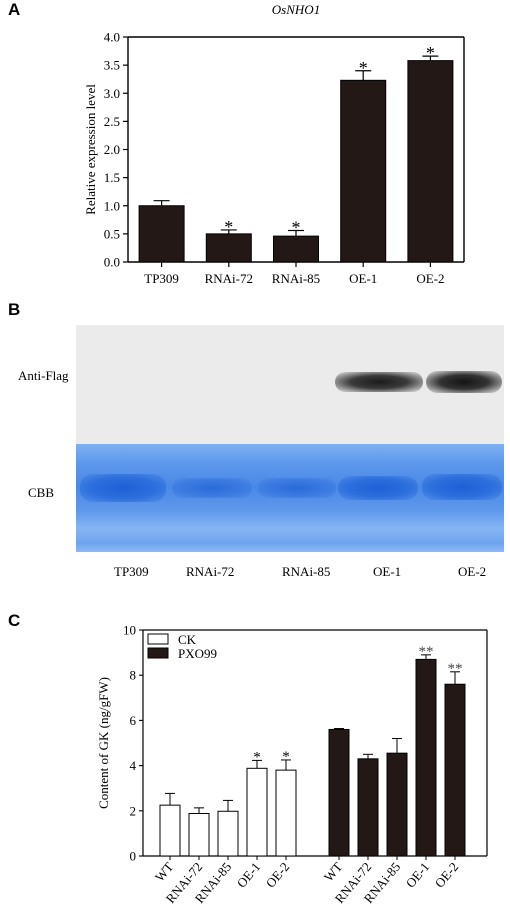  Describe the element at coordinates (306, 571) in the screenshot. I see `lane-label: RNAi-85` at that location.